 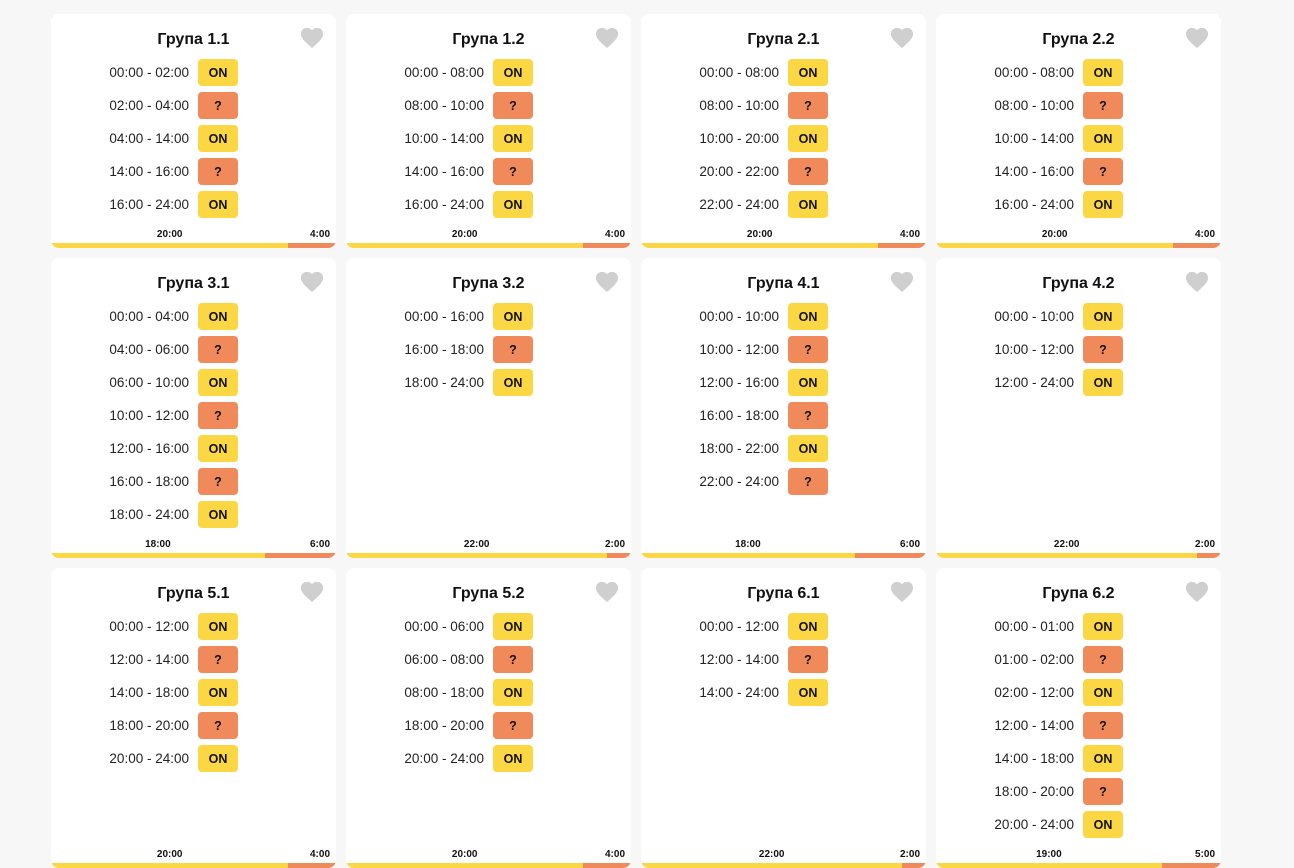 I want to click on slot-row: 18:00 - 20:00?, so click(x=193, y=725).